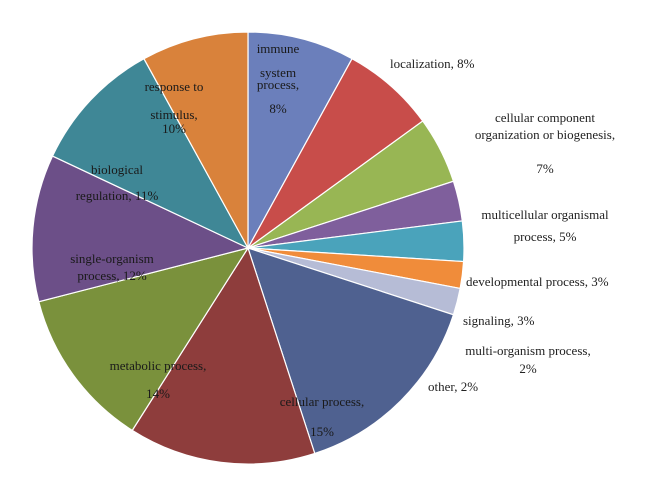 This screenshot has height=501, width=660. Describe the element at coordinates (158, 379) in the screenshot. I see `slice-label: metabolic process, 14%` at that location.